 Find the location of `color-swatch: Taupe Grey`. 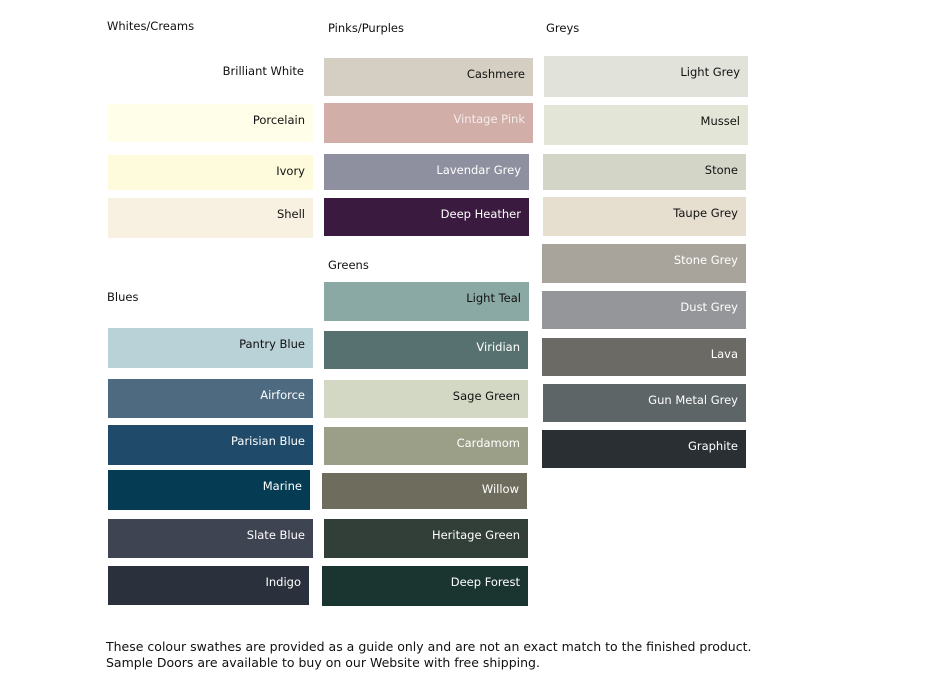

color-swatch: Taupe Grey is located at coordinates (644, 216).